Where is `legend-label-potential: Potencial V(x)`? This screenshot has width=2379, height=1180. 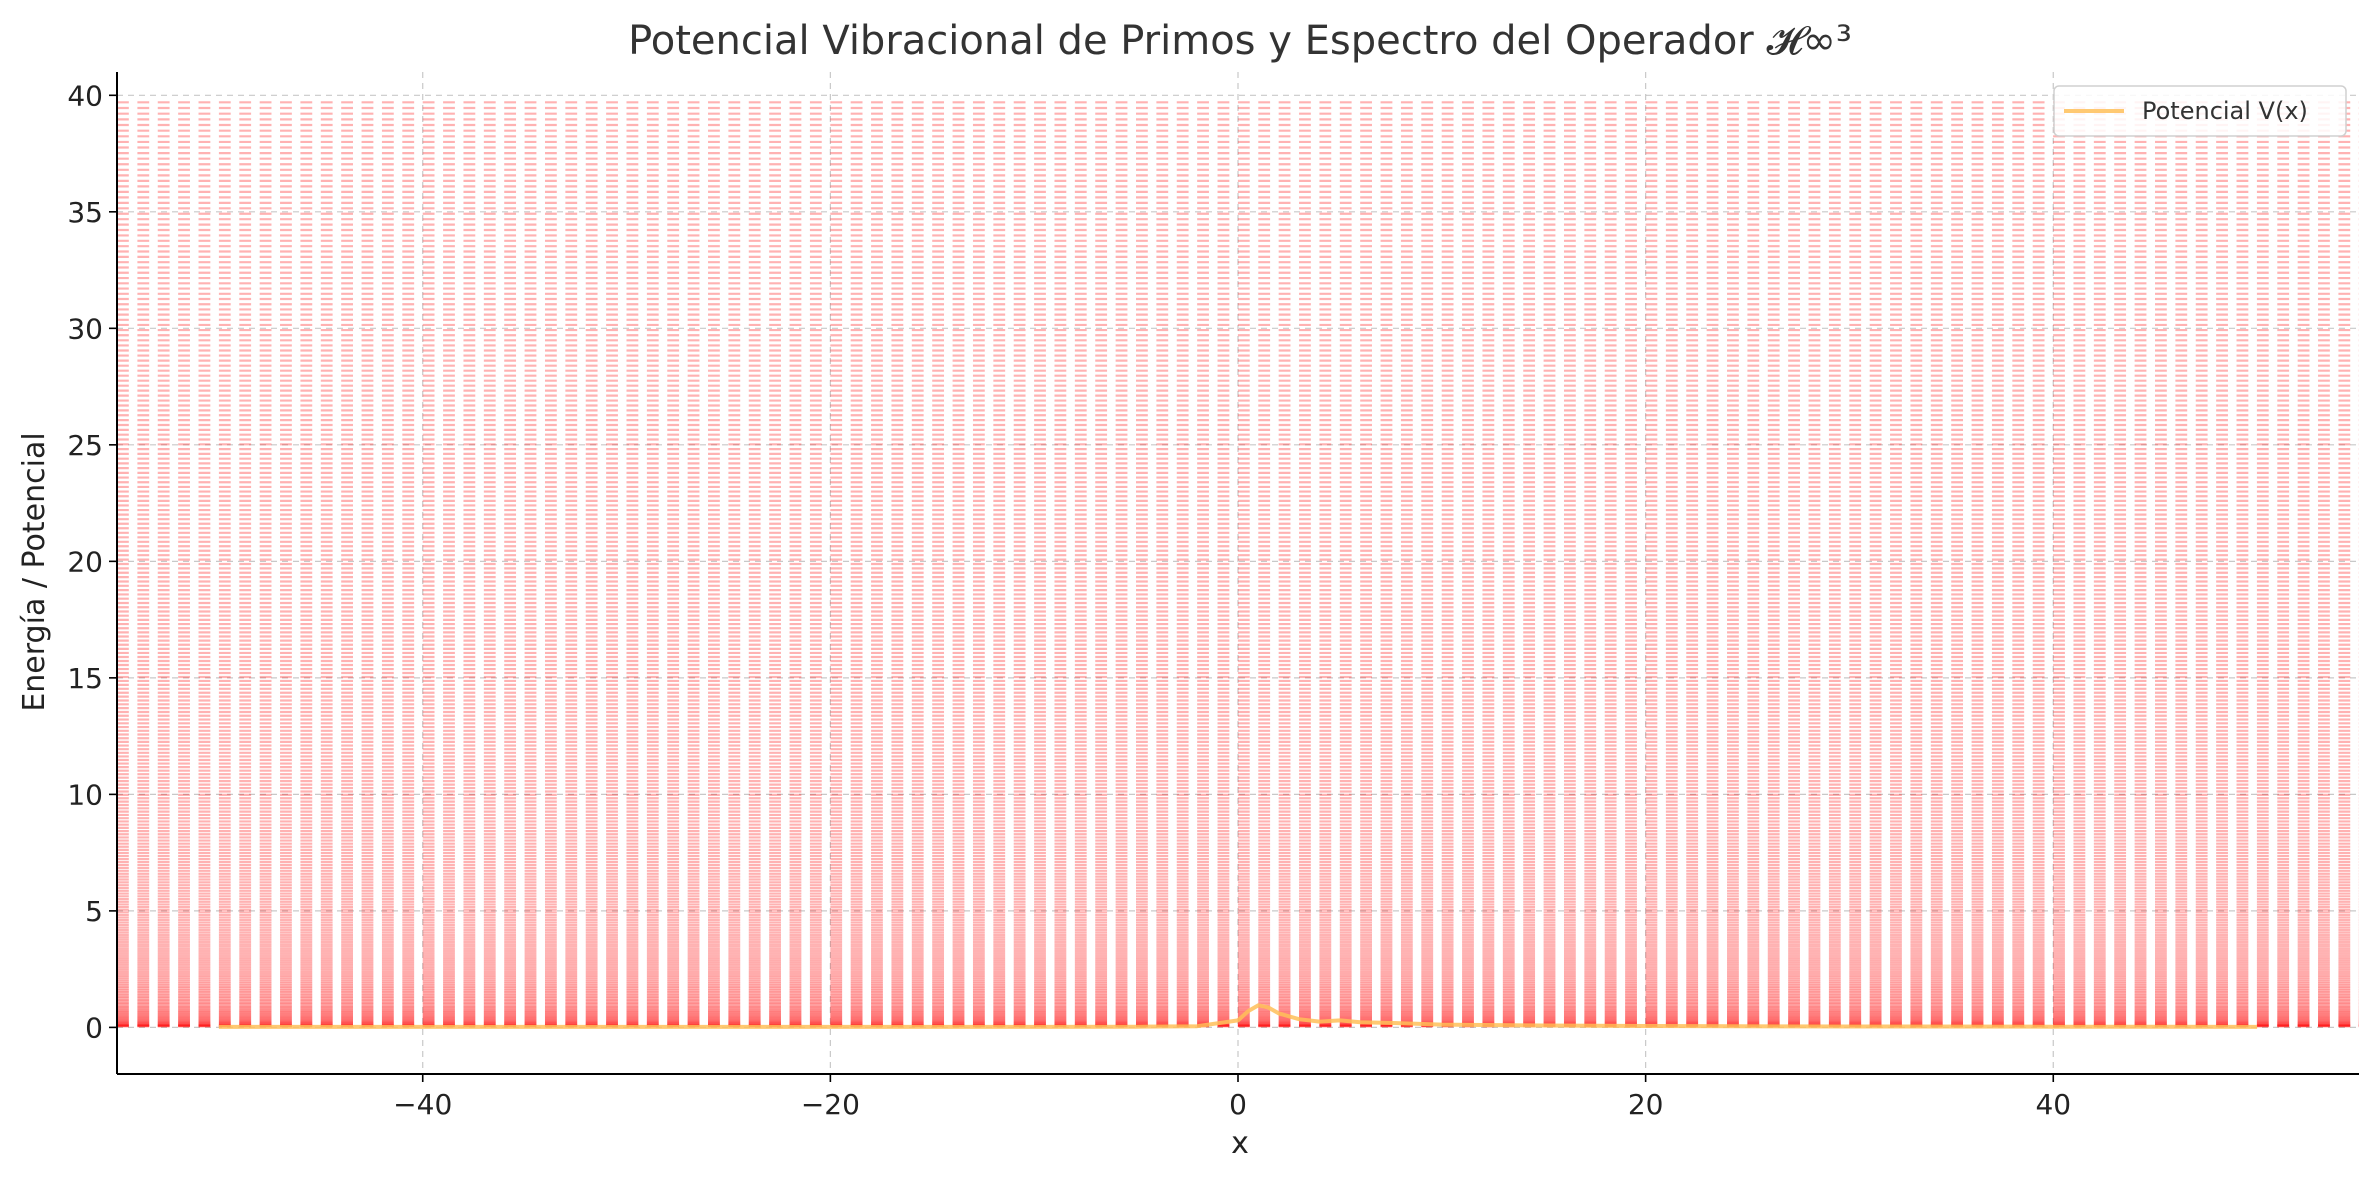 legend-label-potential: Potencial V(x) is located at coordinates (2225, 111).